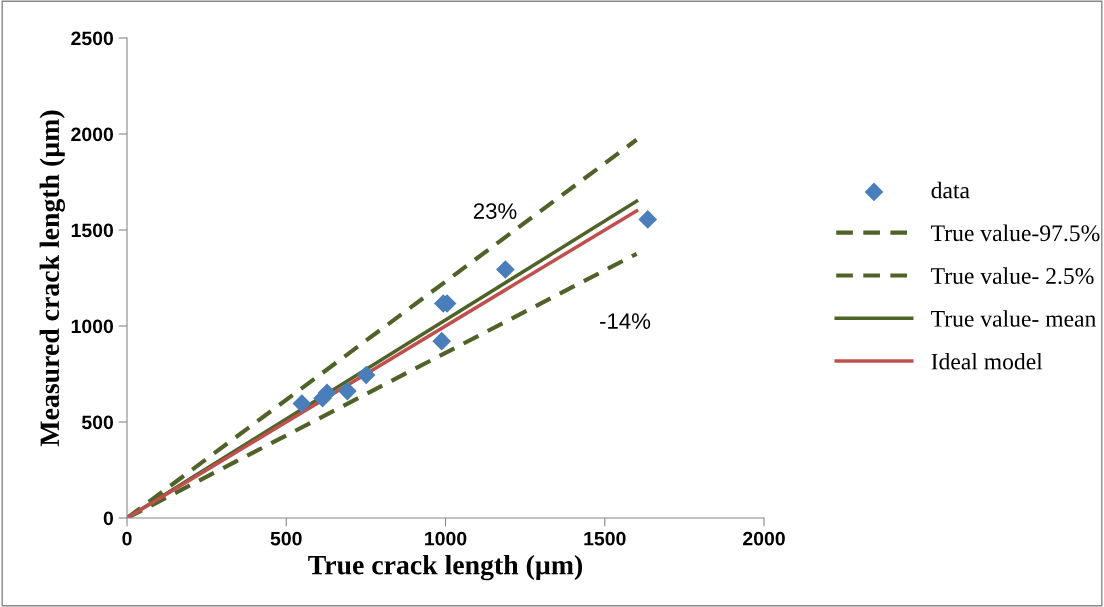 The width and height of the screenshot is (1104, 607). What do you see at coordinates (92, 230) in the screenshot?
I see `y-tick-label: 1500` at bounding box center [92, 230].